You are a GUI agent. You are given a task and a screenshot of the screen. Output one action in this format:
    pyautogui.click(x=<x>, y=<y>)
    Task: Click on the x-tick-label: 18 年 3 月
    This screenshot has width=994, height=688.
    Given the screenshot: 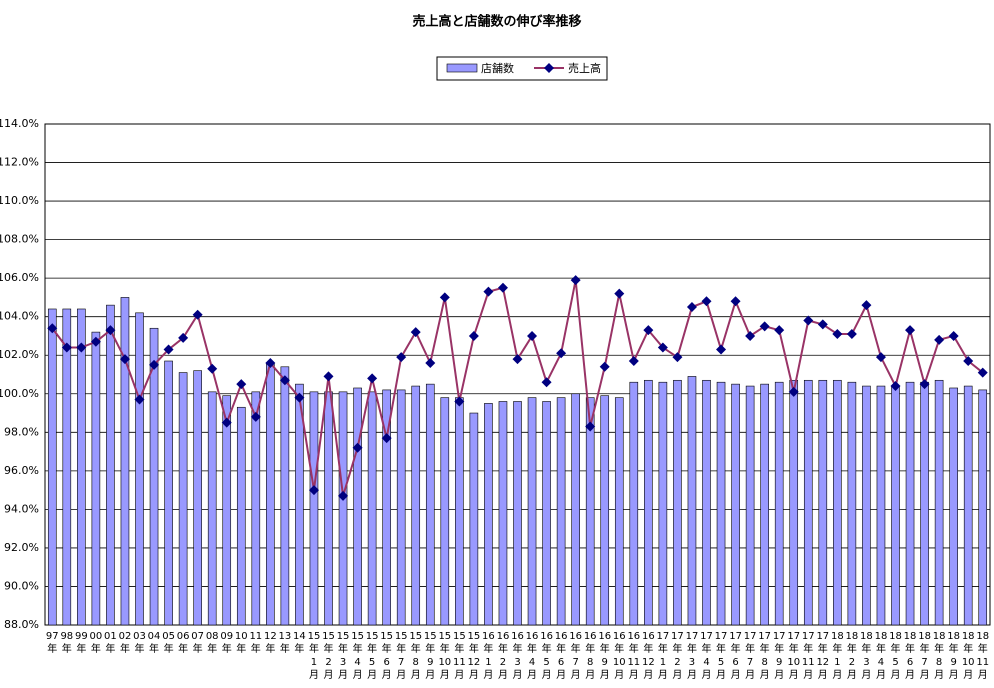 What is the action you would take?
    pyautogui.click(x=866, y=656)
    